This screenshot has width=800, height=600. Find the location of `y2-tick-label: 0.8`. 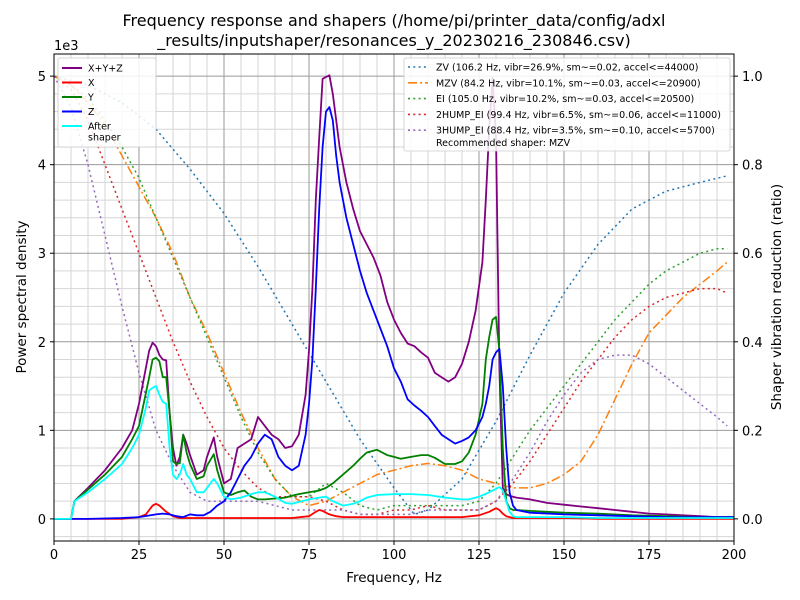

y2-tick-label: 0.8 is located at coordinates (752, 166).